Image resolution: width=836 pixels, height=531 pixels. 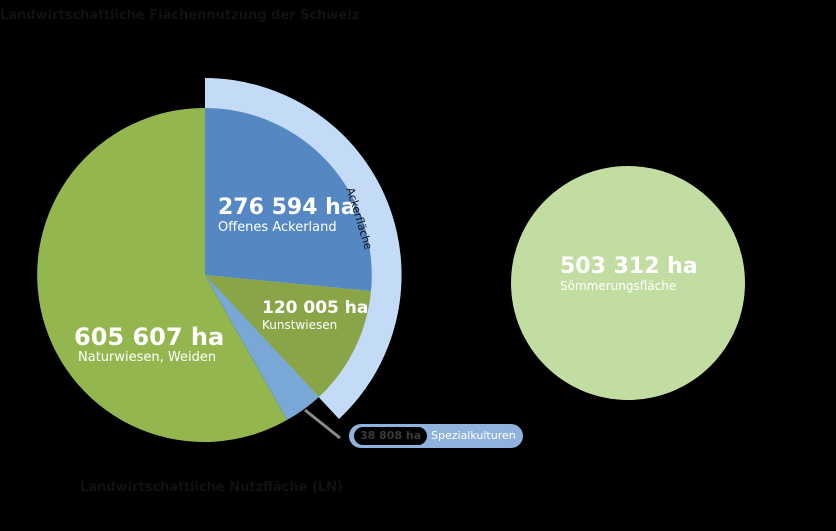 I want to click on soemmerung-label: 503 312 ha Sömmerungsfläche, so click(x=629, y=274).